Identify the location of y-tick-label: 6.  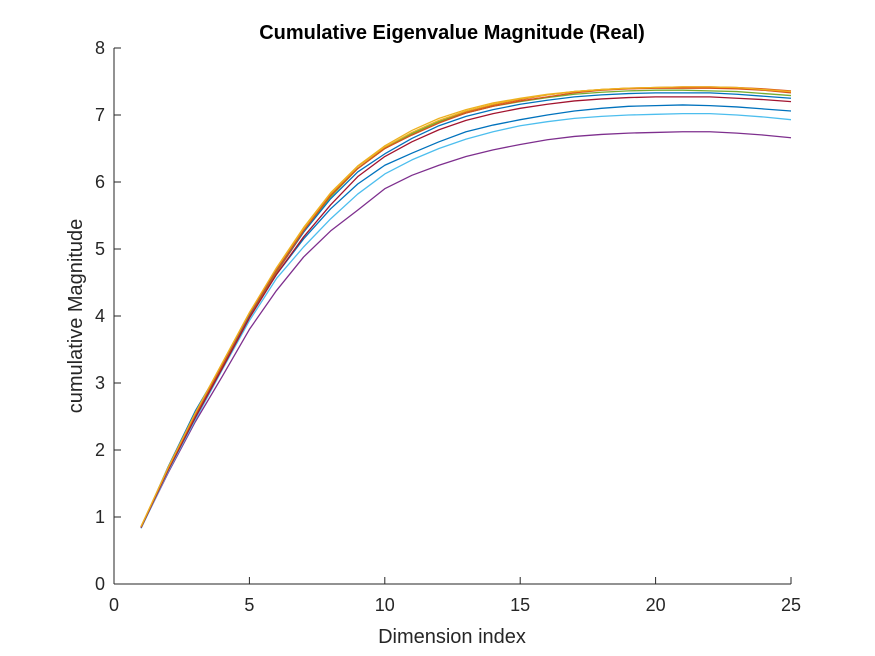
(100, 182).